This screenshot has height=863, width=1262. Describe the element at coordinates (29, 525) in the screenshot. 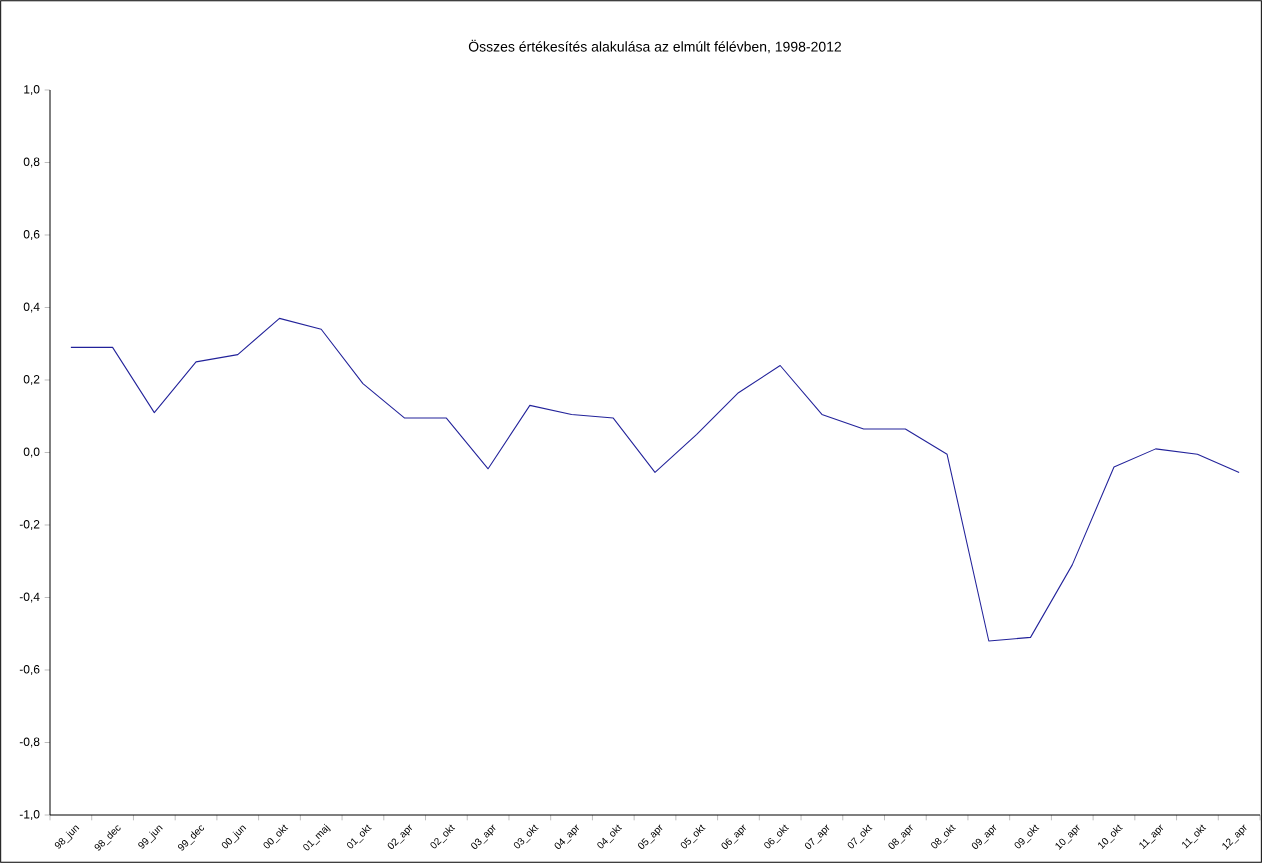

I see `y-tick-label: -0,2` at that location.